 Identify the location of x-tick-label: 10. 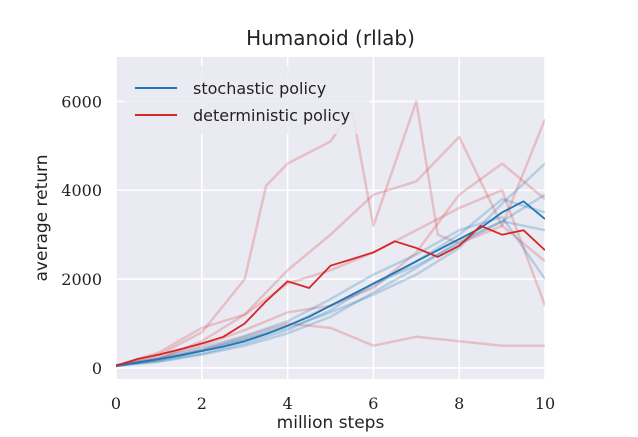
(545, 403).